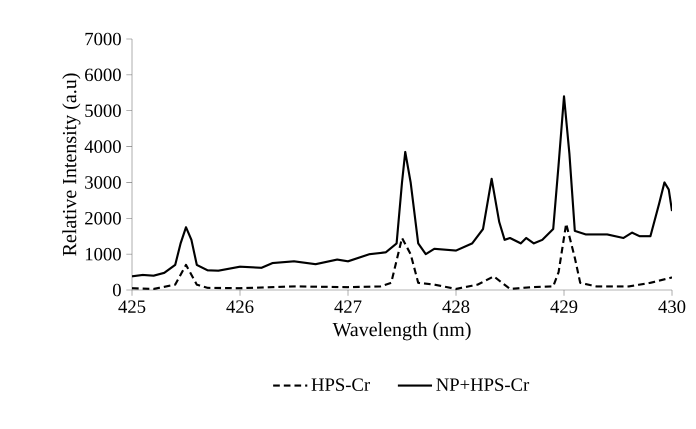 The width and height of the screenshot is (696, 429). I want to click on legend-label: NP+HPS-Cr, so click(483, 384).